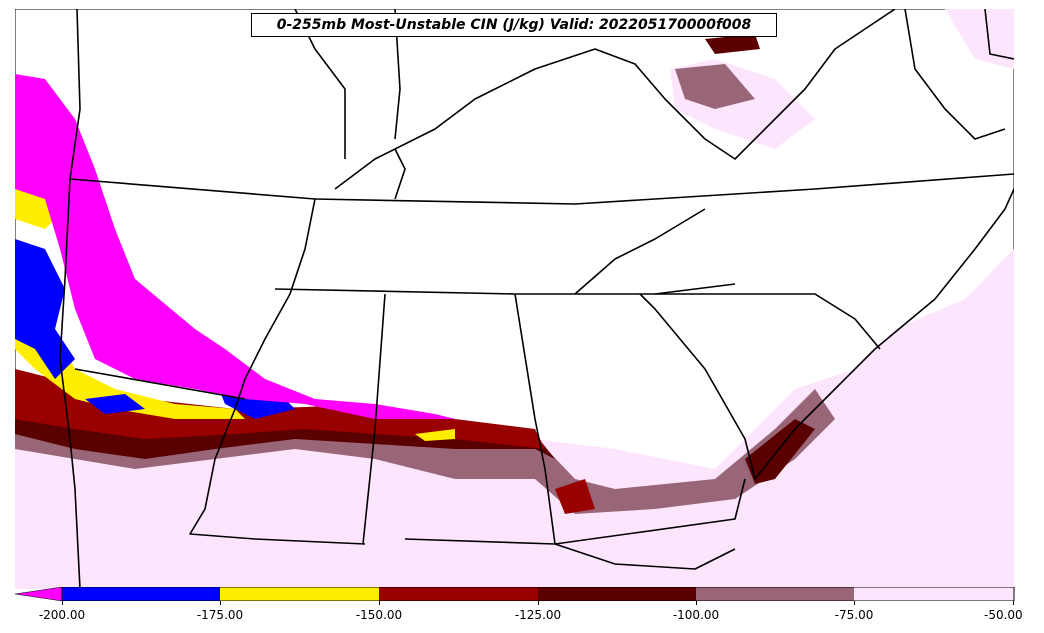 This screenshot has height=633, width=1044. I want to click on colorbar-bin-yellow, so click(299, 594).